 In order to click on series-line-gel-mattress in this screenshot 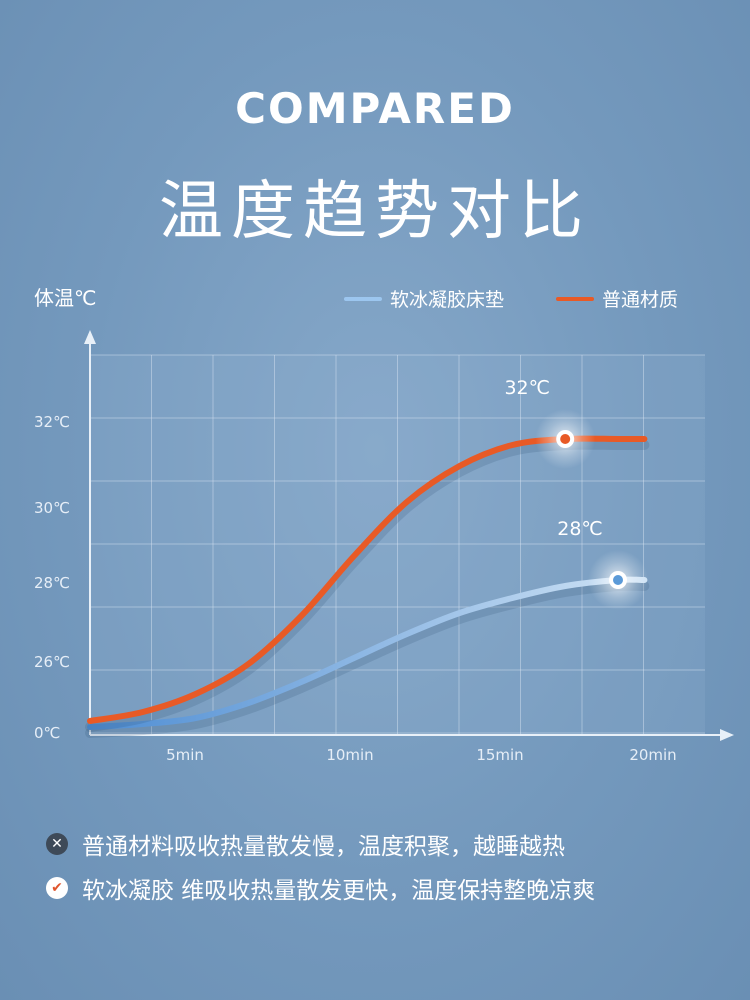, I will do `click(367, 653)`.